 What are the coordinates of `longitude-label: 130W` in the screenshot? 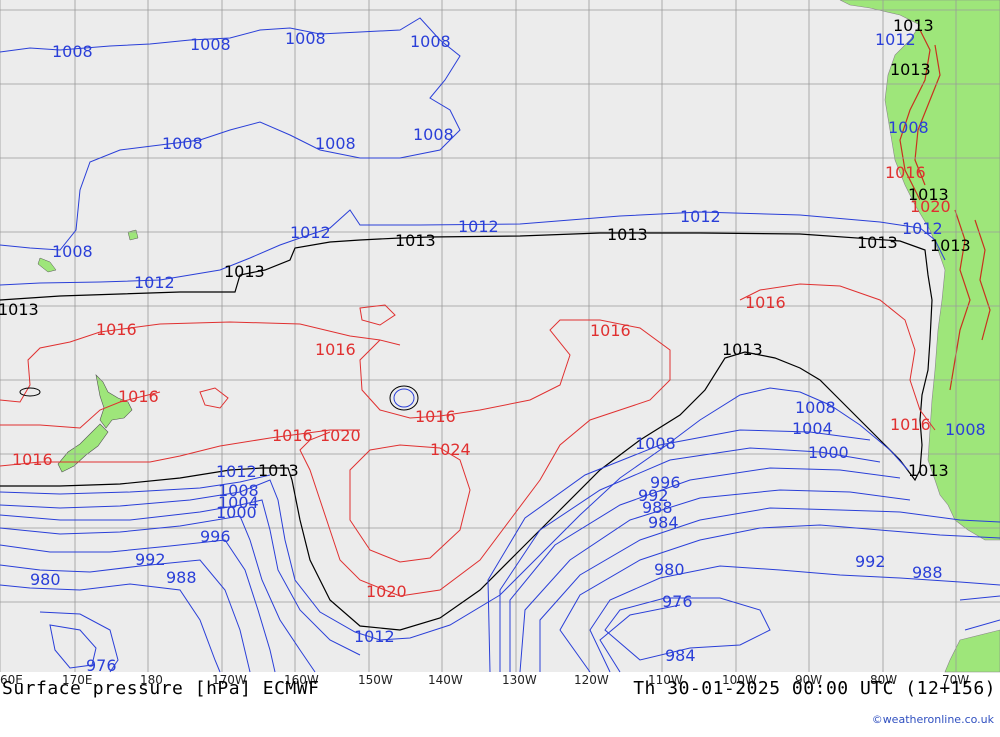 It's located at (519, 680).